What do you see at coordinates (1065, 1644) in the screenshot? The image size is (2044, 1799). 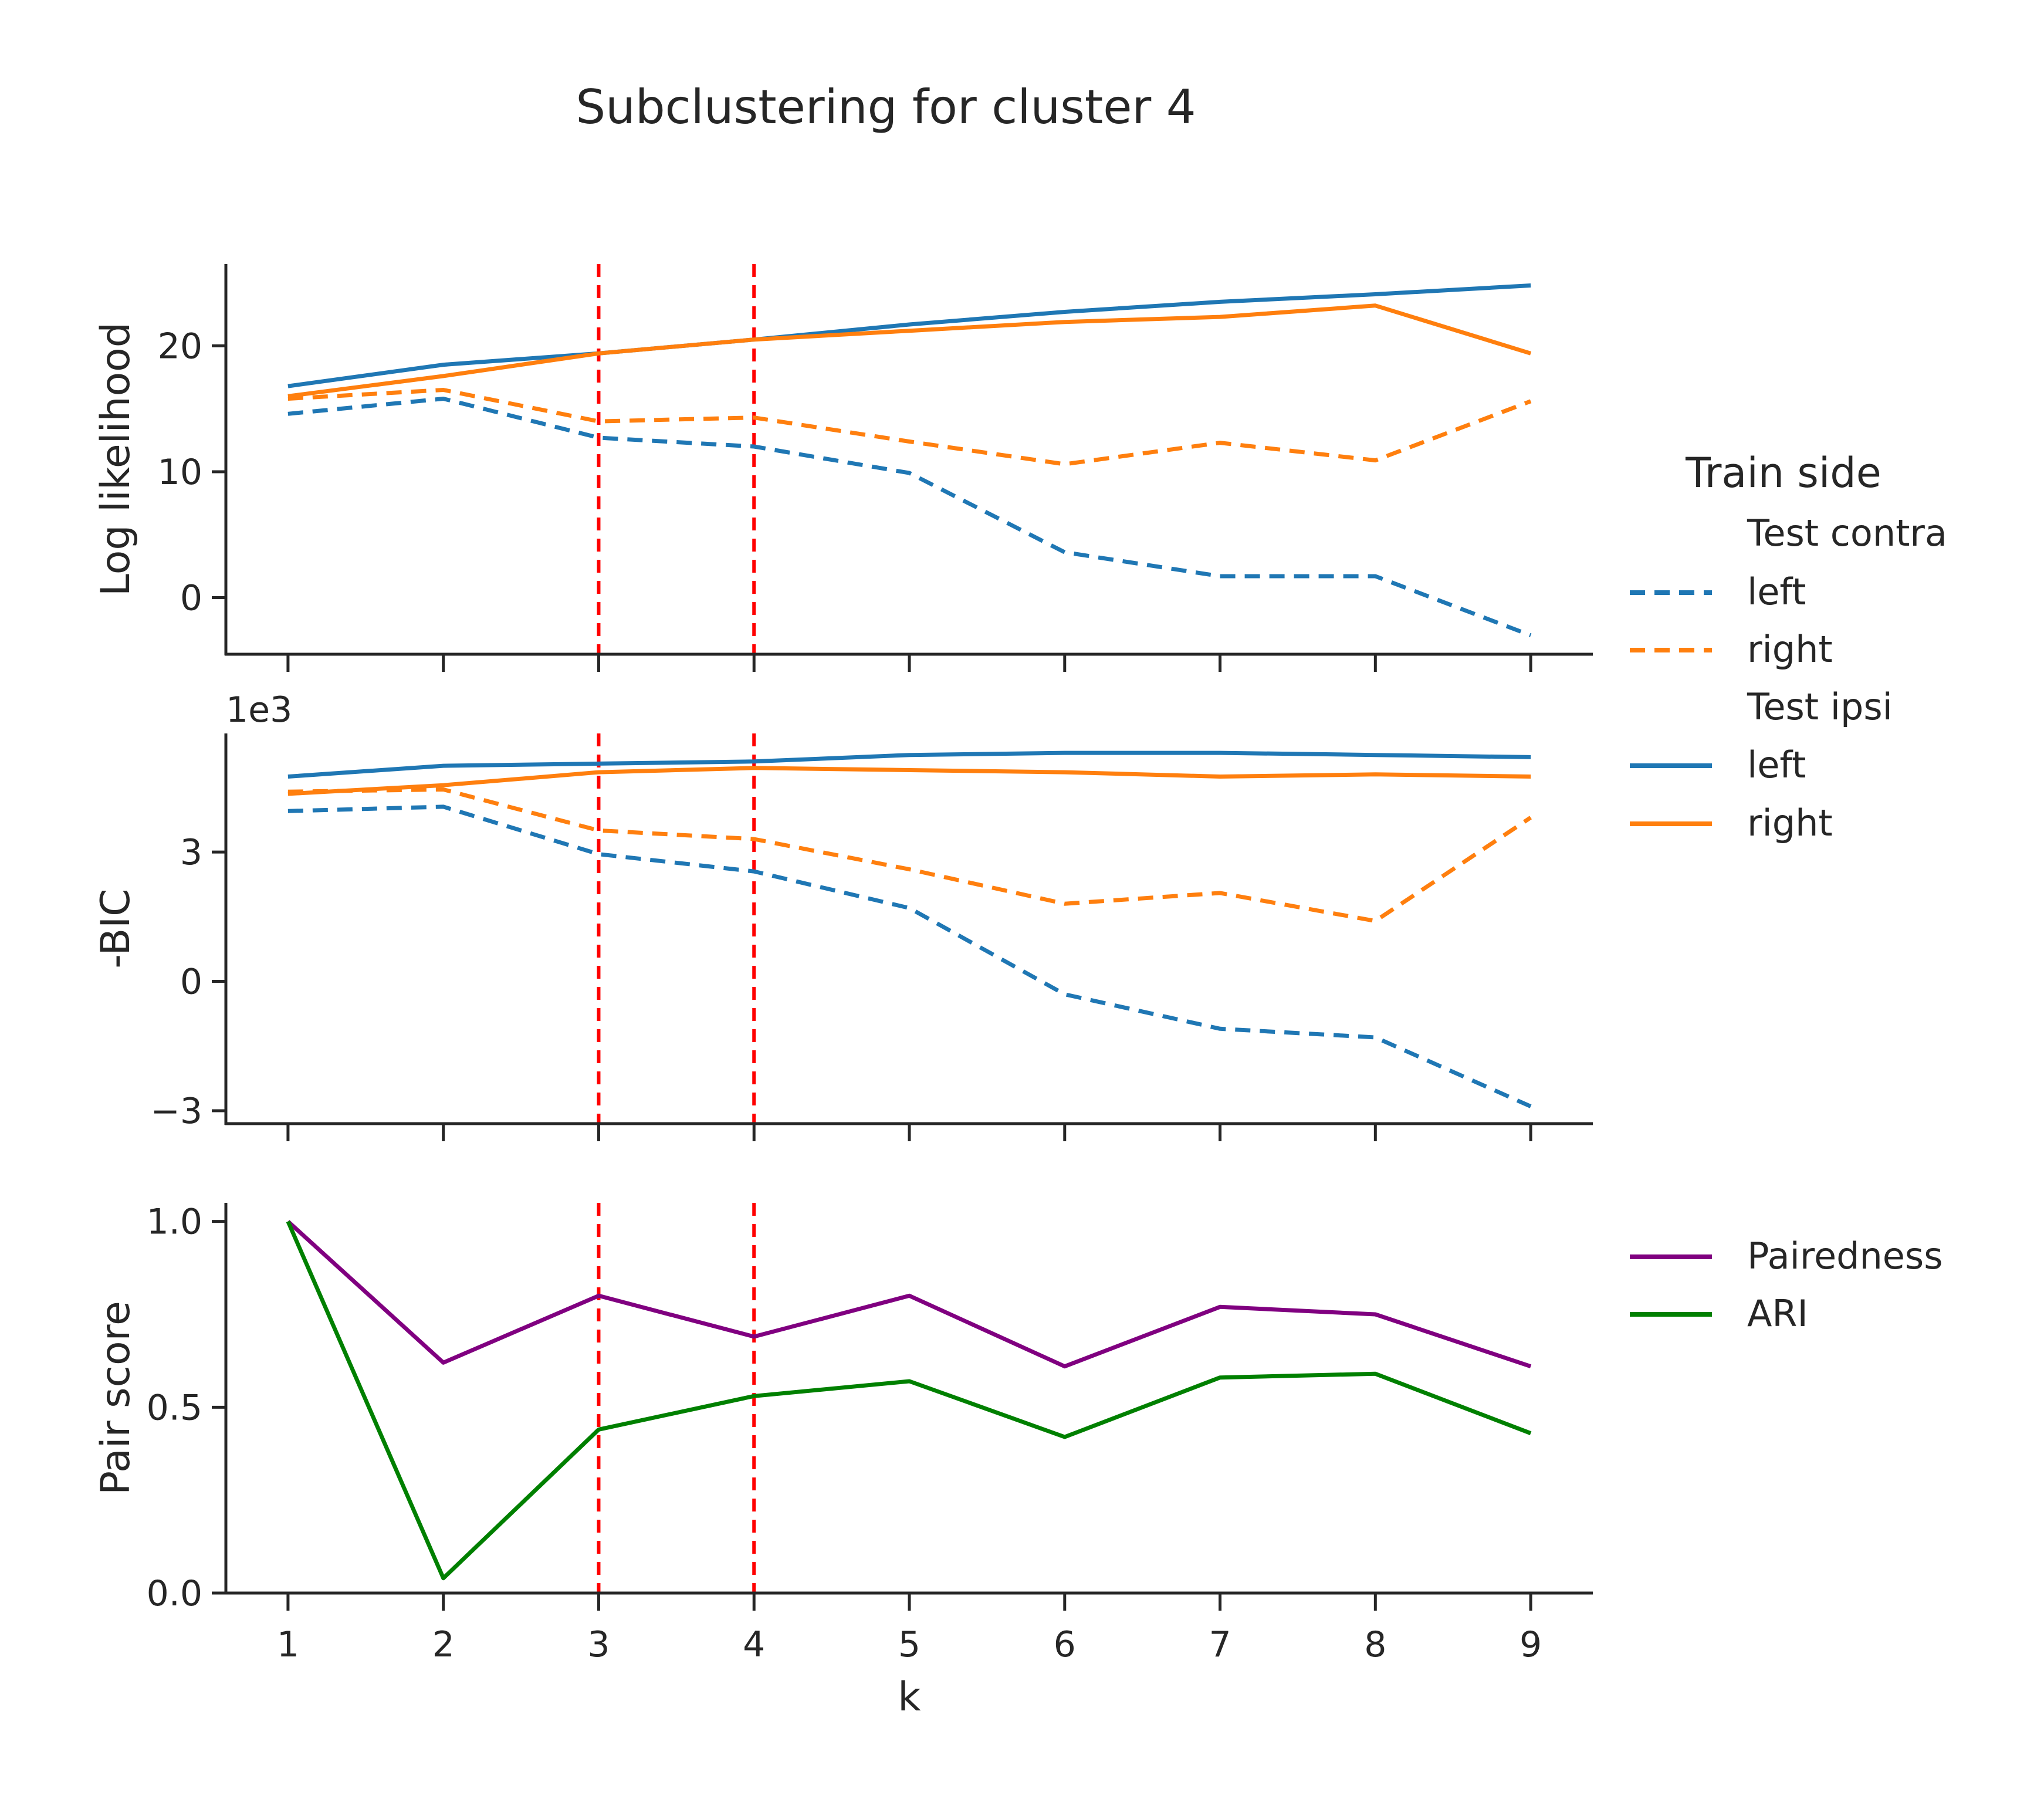 I see `x-tick-label: 6` at bounding box center [1065, 1644].